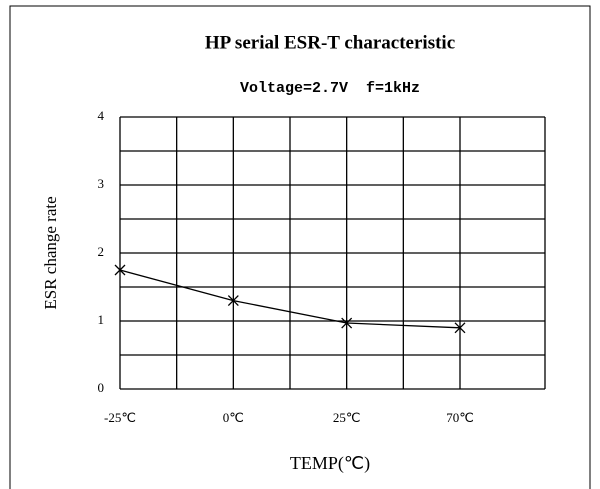 The image size is (600, 489). Describe the element at coordinates (101, 387) in the screenshot. I see `y-tick-label: 0` at that location.